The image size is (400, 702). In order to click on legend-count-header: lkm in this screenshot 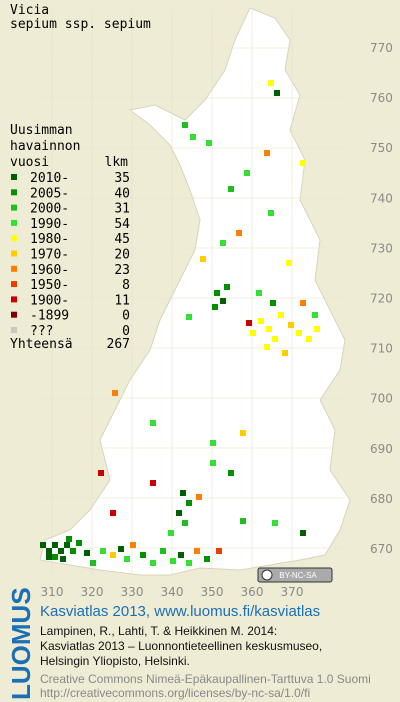, I will do `click(117, 162)`.